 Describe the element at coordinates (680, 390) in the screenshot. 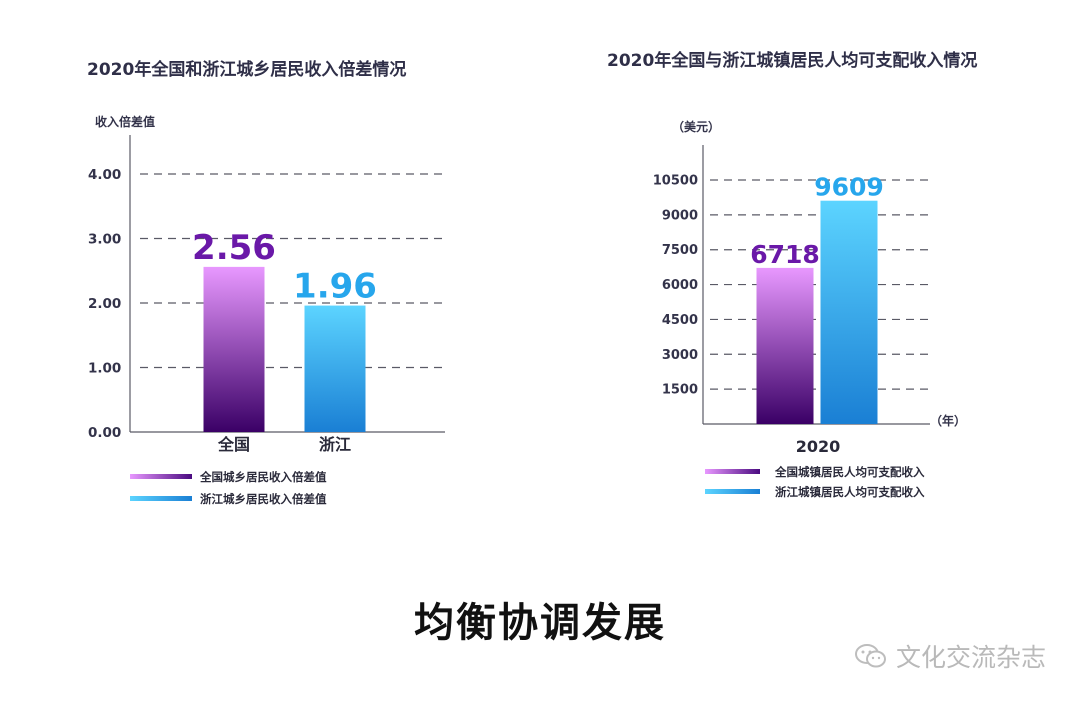

I see `ytick-right: 1500` at that location.